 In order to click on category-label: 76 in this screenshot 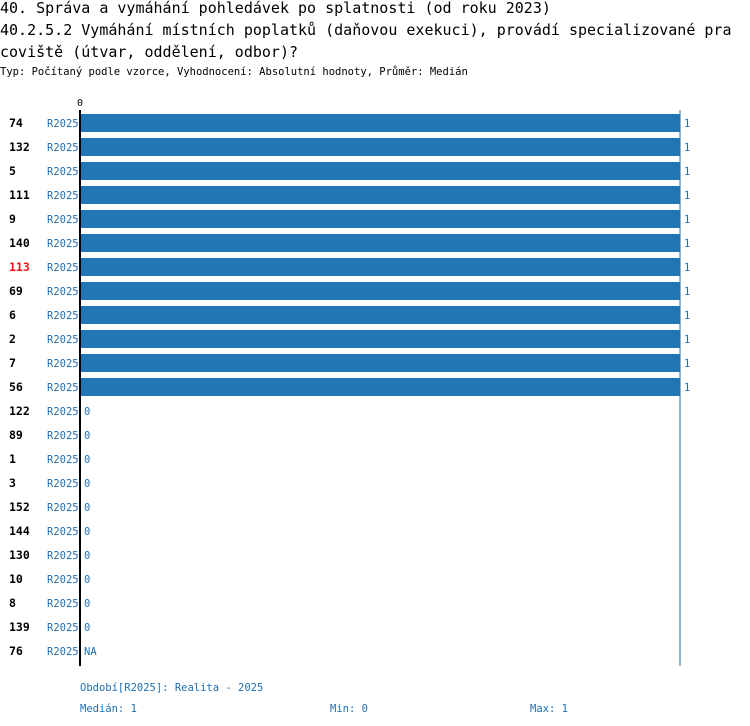, I will do `click(16, 651)`.